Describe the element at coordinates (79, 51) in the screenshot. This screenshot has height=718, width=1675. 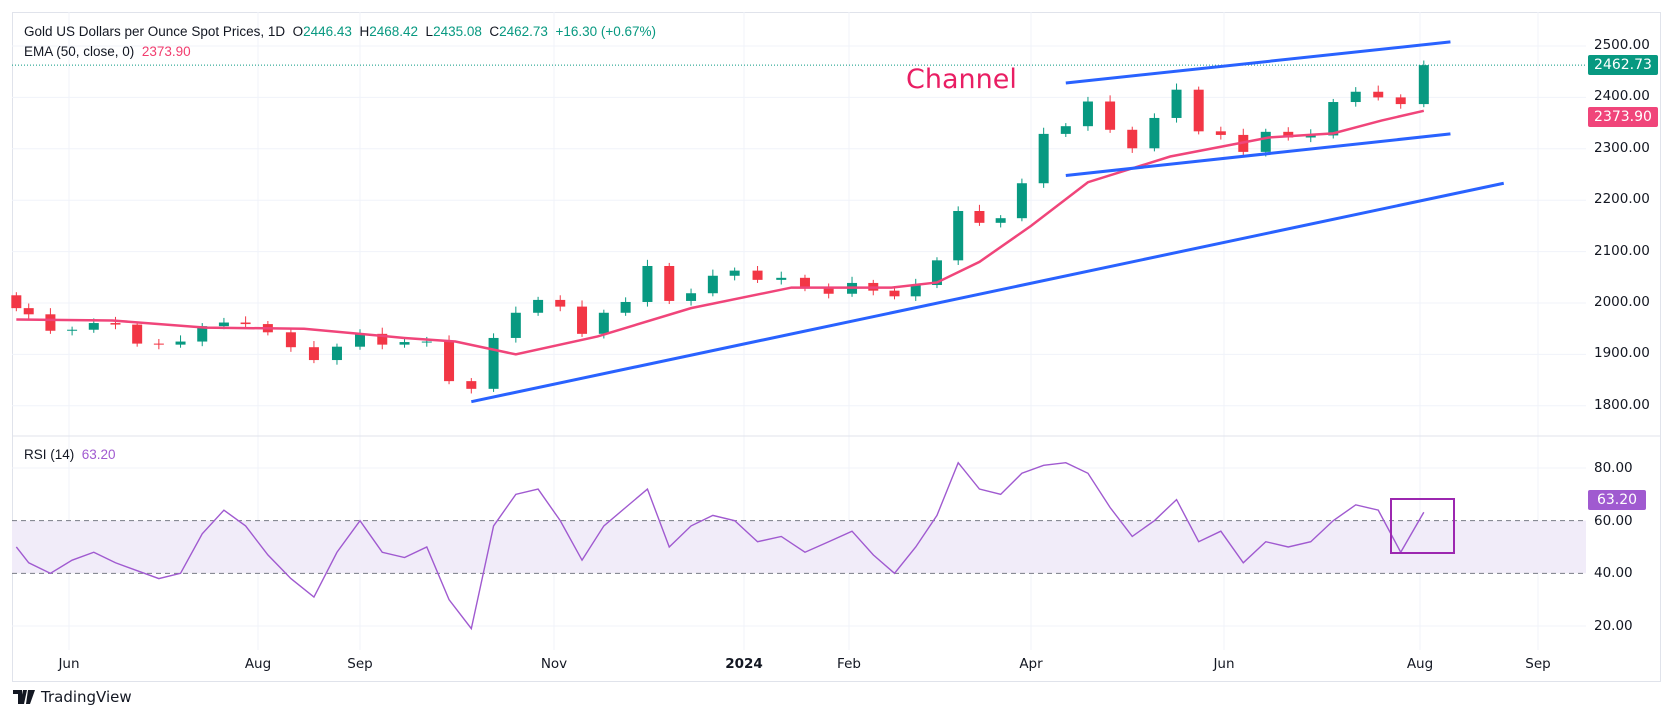
I see `ema-label: EMA (50, close, 0)` at that location.